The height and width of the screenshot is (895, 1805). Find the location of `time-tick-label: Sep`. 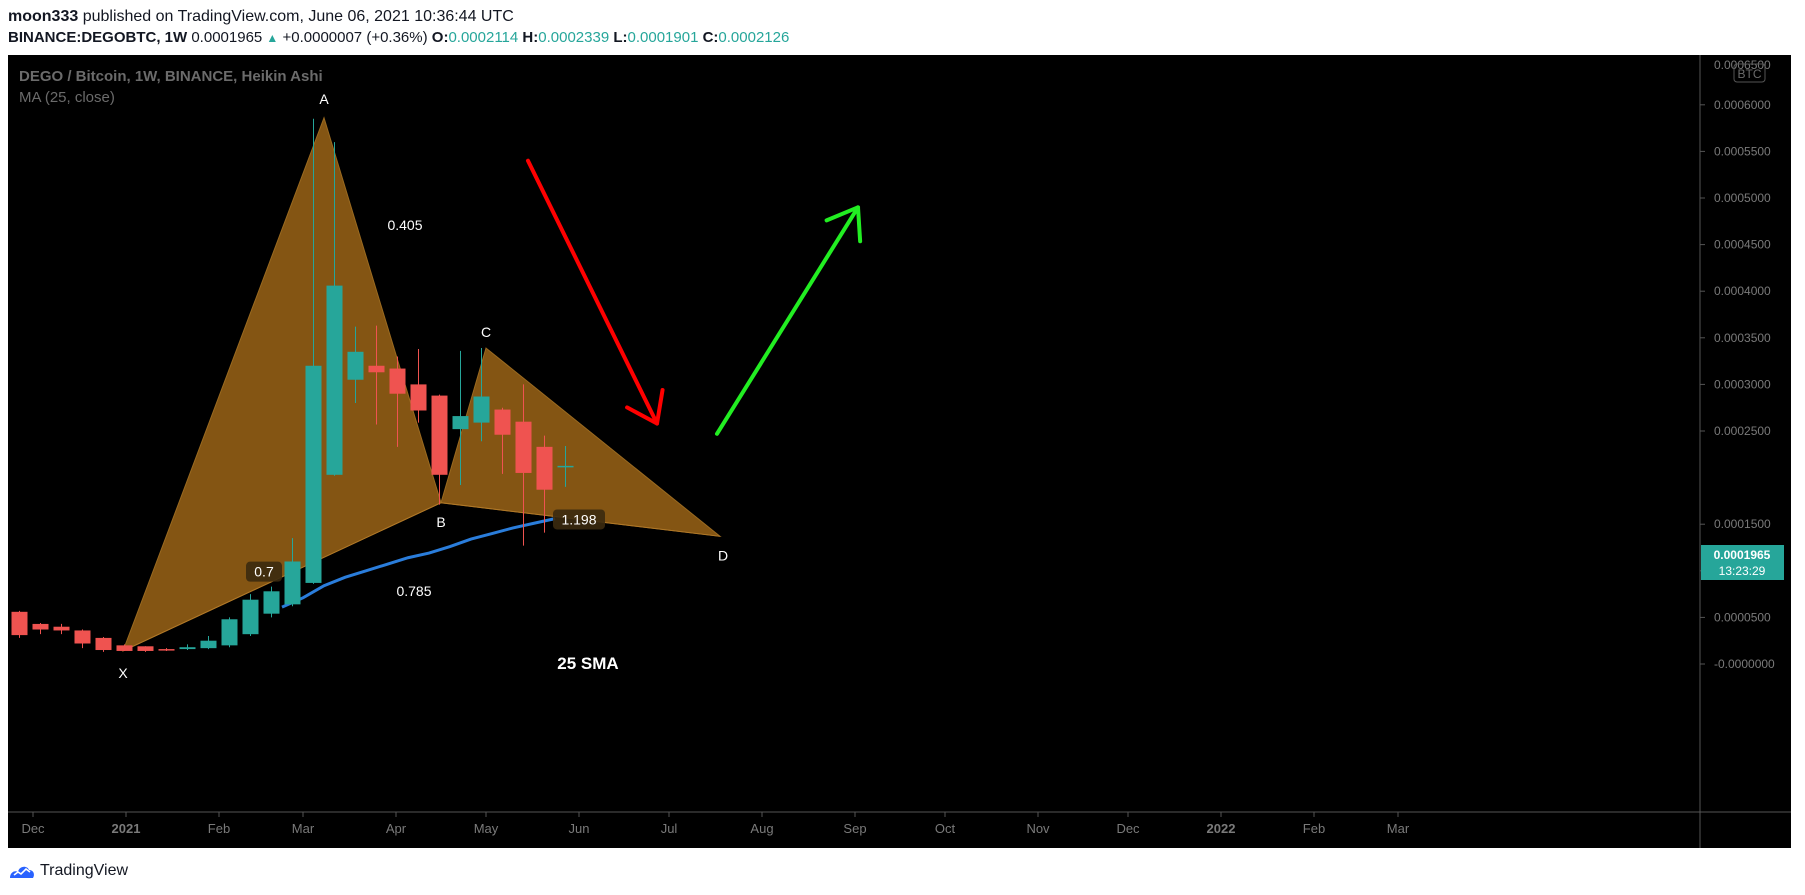

time-tick-label: Sep is located at coordinates (854, 828).